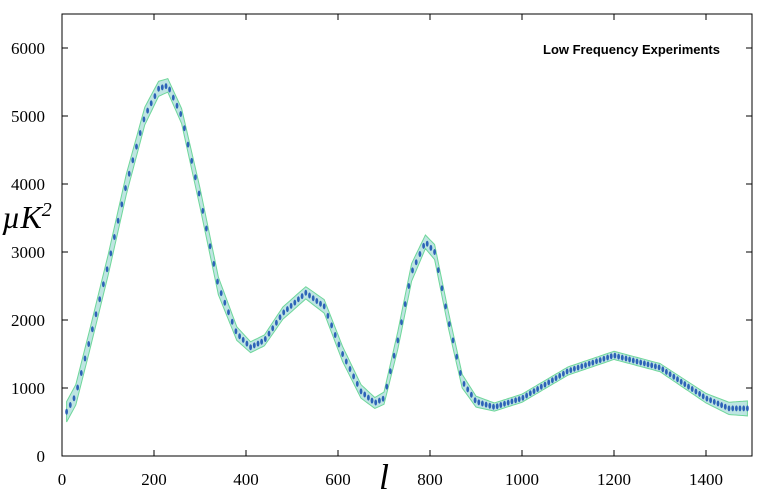  I want to click on x-tick-label: 400, so click(246, 479).